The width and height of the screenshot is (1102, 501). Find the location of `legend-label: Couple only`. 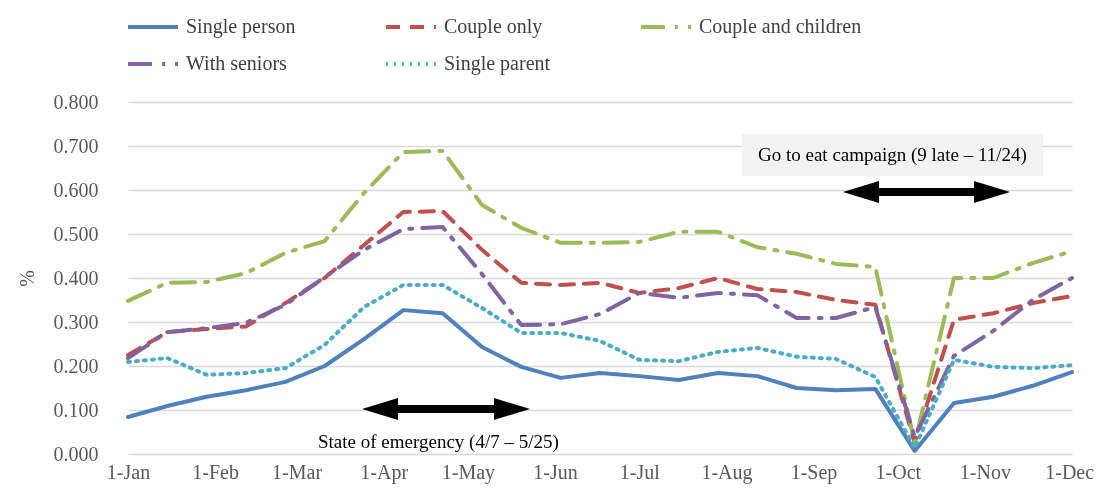

legend-label: Couple only is located at coordinates (493, 26).